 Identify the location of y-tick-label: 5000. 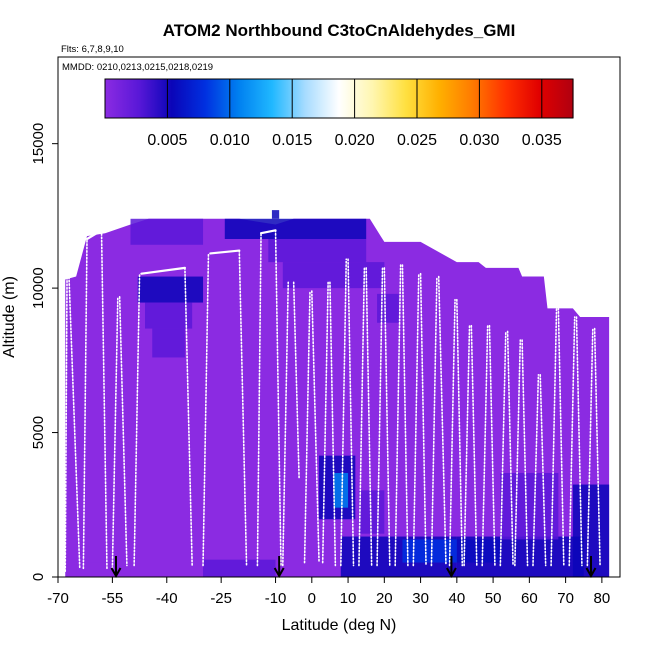
(38, 432).